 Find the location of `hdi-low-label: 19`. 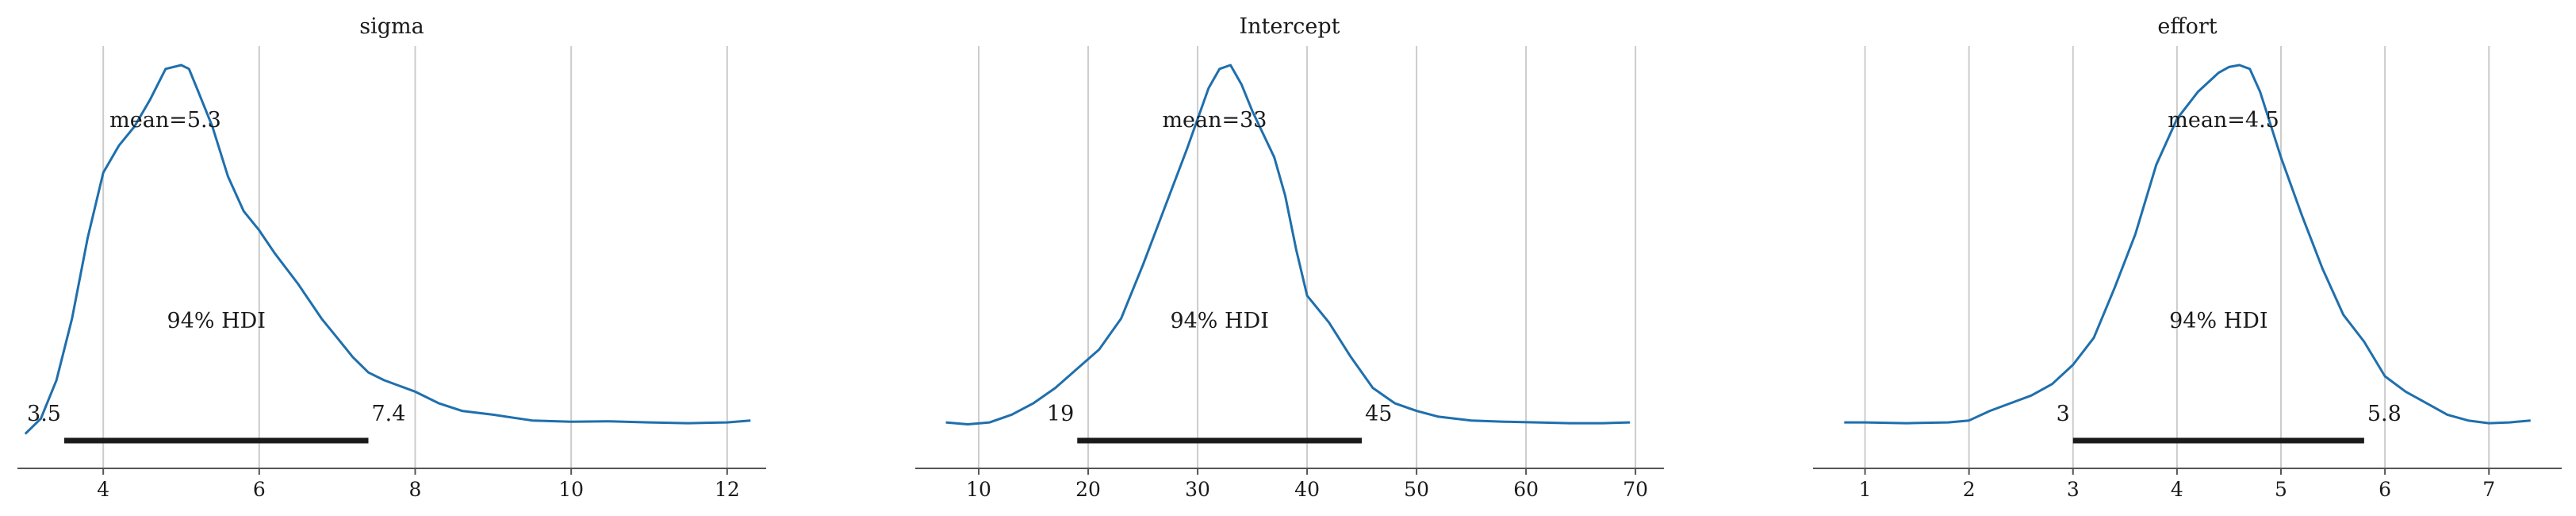

hdi-low-label: 19 is located at coordinates (1060, 414).